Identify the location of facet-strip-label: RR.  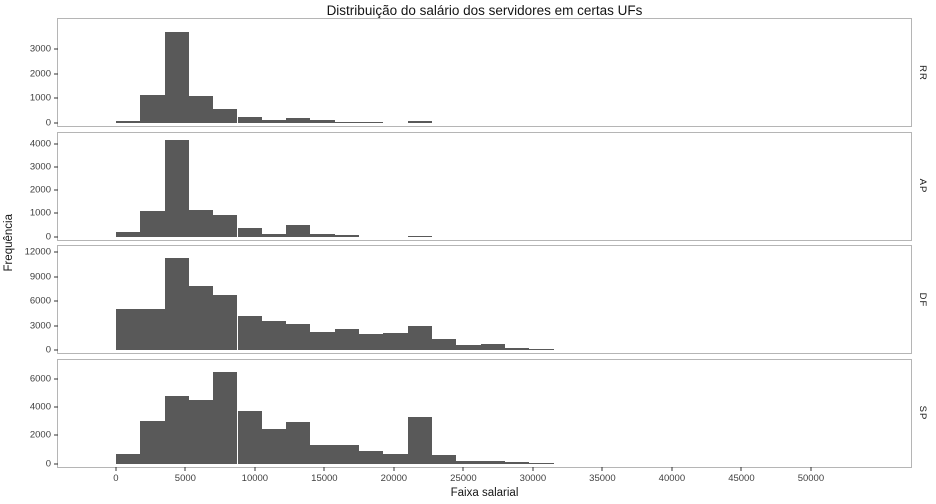
(922, 72).